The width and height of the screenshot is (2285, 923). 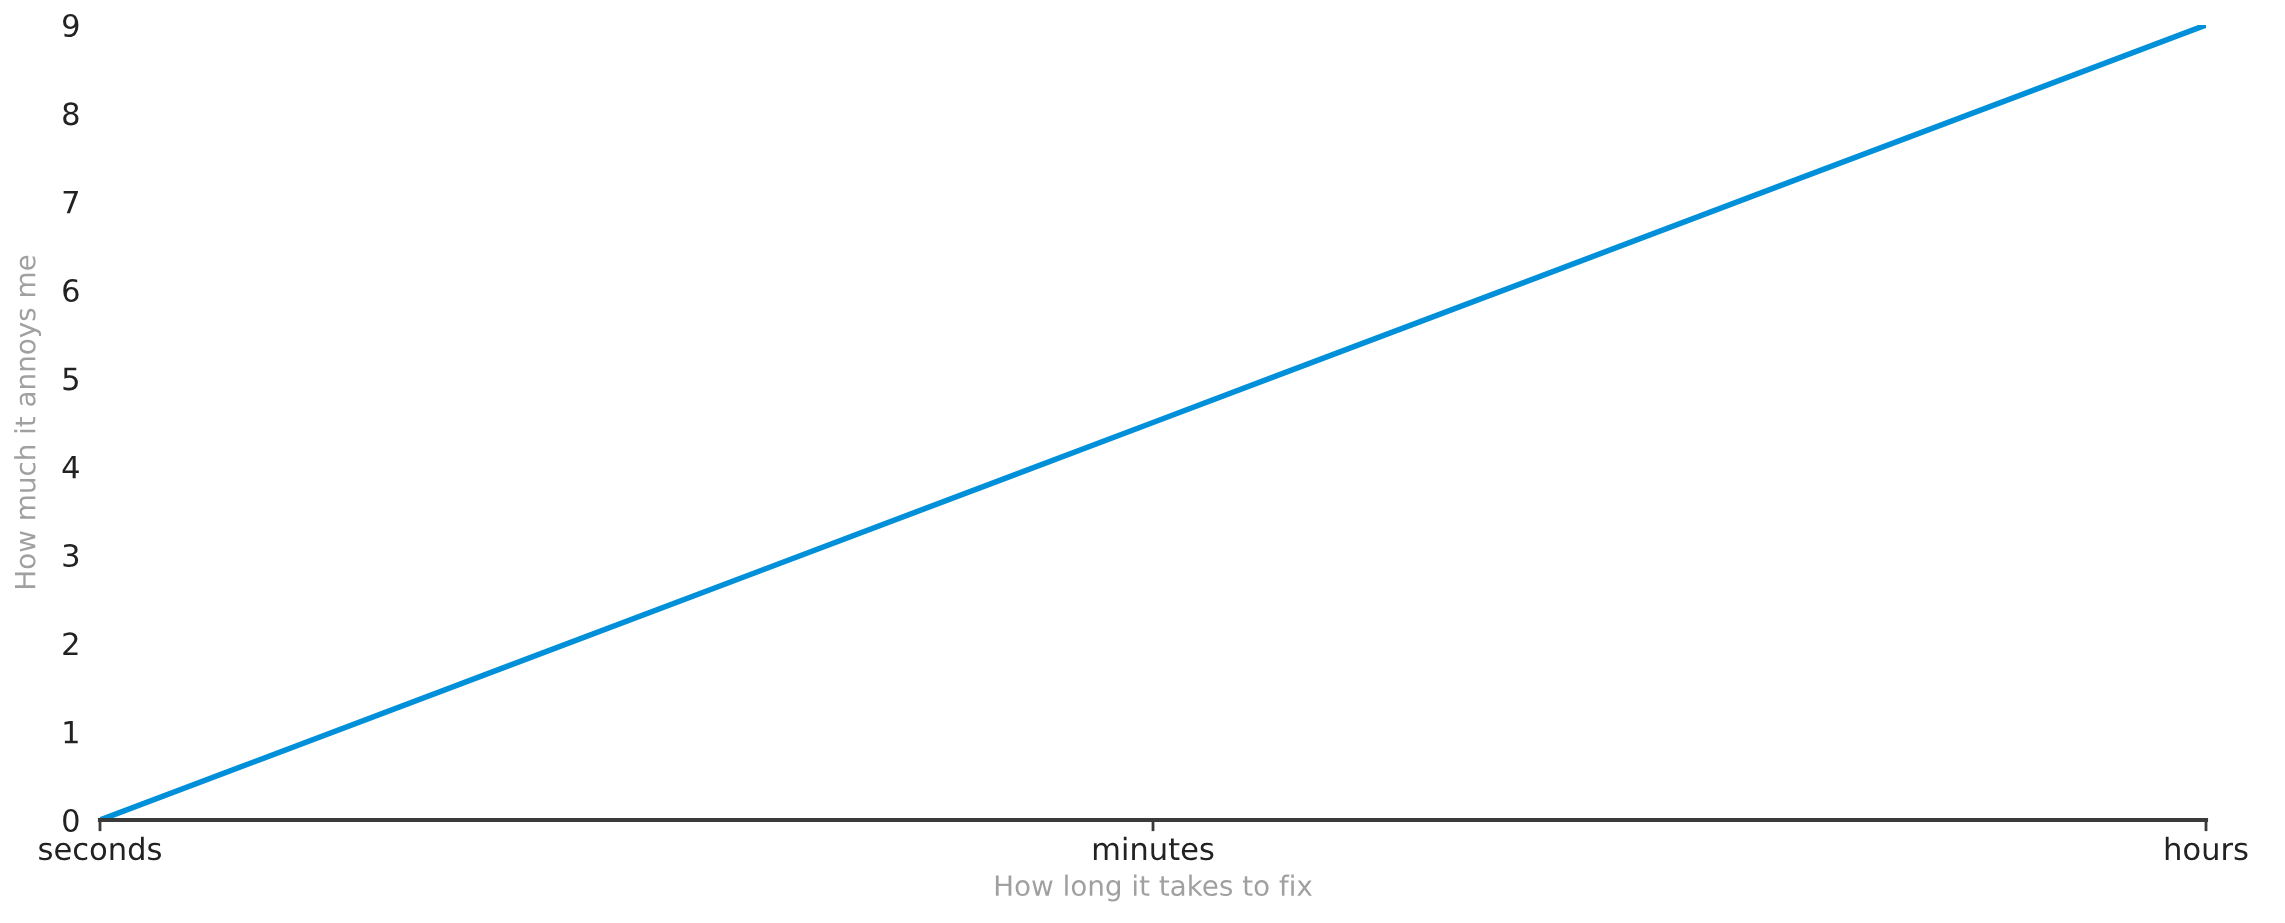 What do you see at coordinates (70, 643) in the screenshot?
I see `y-tick-label: 2` at bounding box center [70, 643].